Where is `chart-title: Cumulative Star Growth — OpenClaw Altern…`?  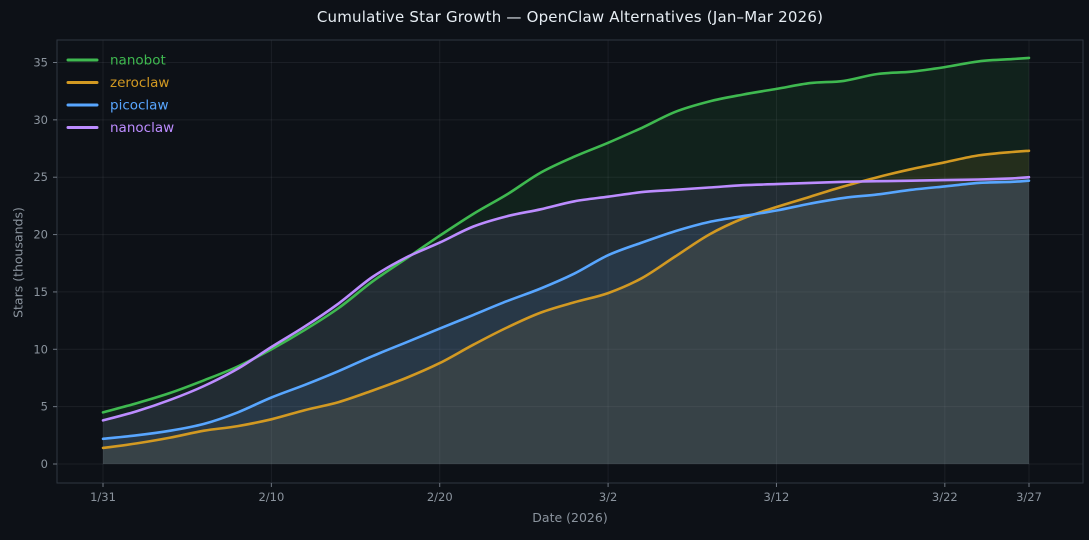 chart-title: Cumulative Star Growth — OpenClaw Altern… is located at coordinates (570, 17).